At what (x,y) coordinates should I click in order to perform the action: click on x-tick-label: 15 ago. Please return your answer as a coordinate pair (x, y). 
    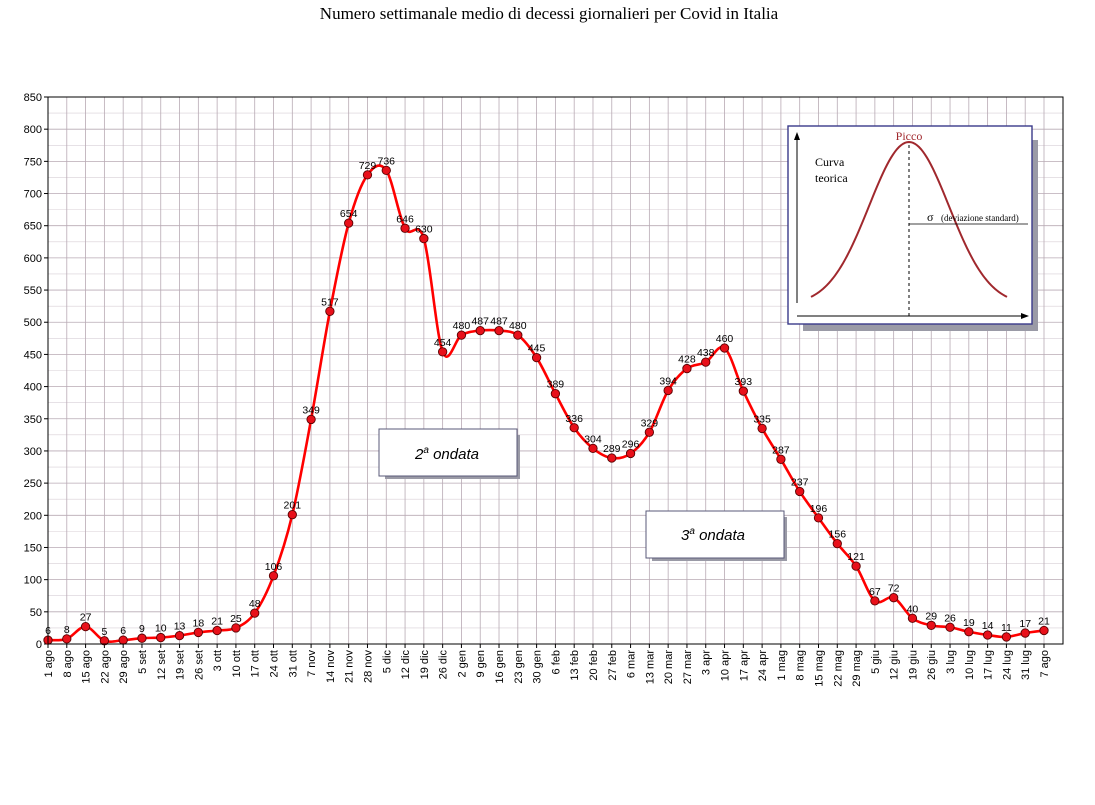
    Looking at the image, I should click on (87, 667).